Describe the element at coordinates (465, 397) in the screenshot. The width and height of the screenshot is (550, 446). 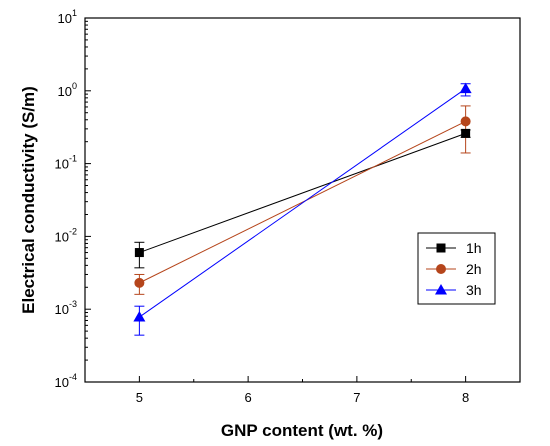
I see `x-tick-label: 8` at that location.